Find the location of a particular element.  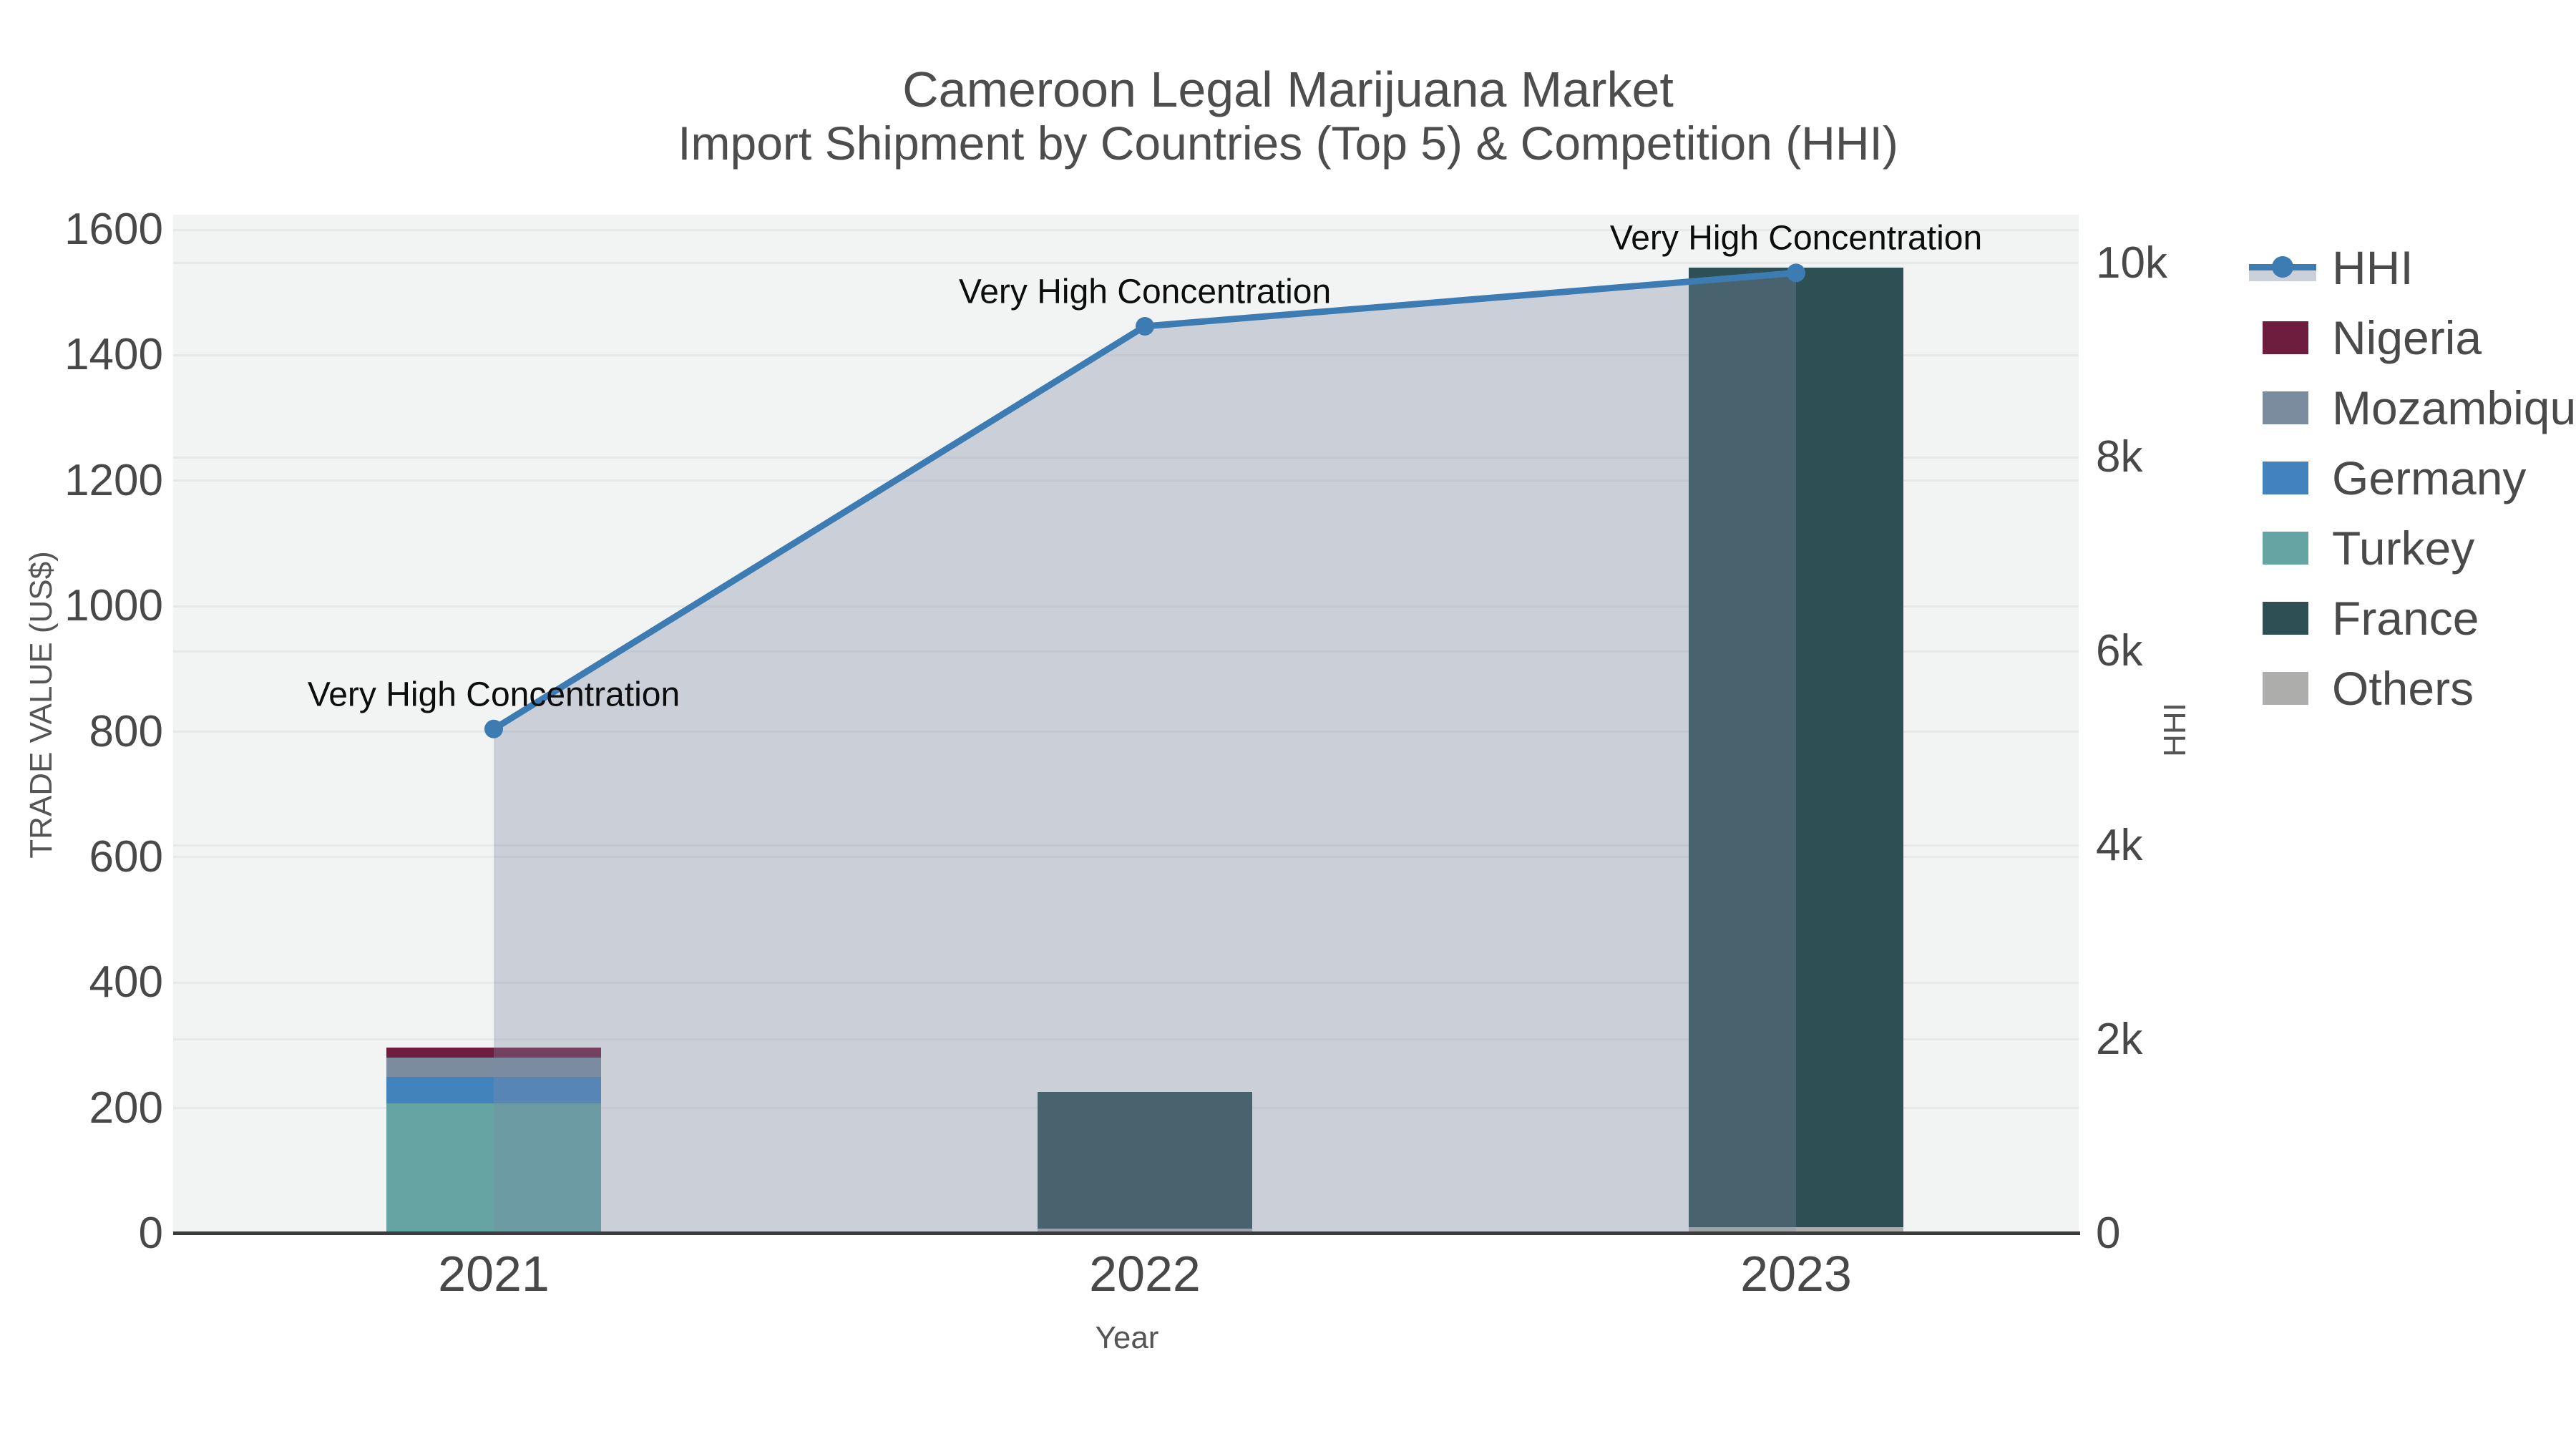

hhi-marker-sample is located at coordinates (2282, 267).